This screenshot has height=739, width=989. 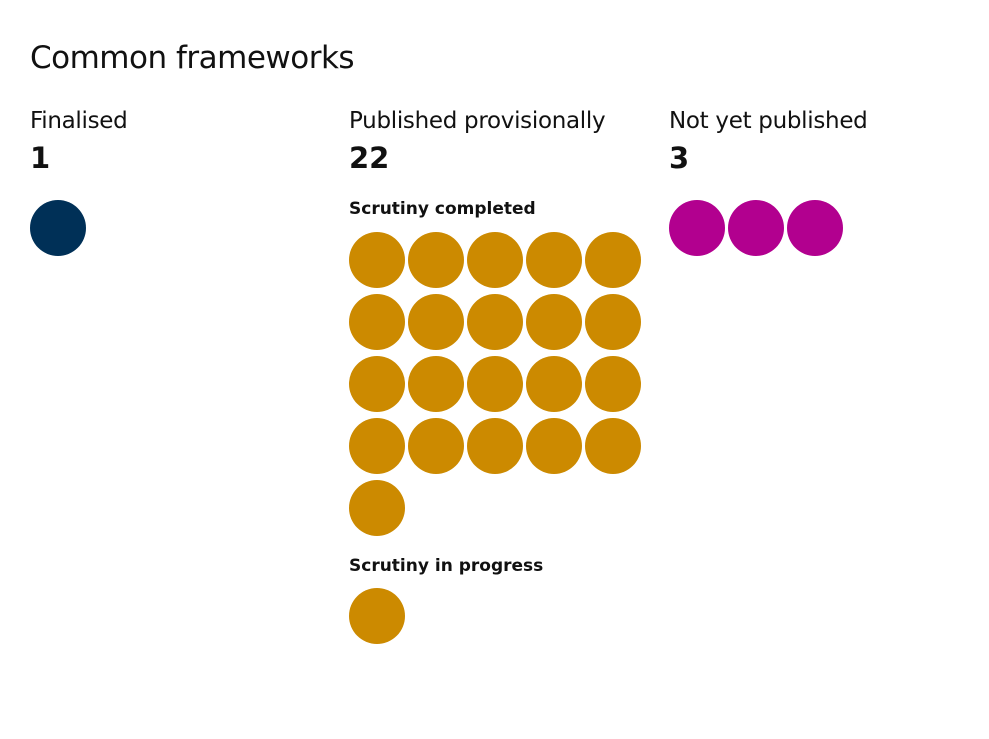 What do you see at coordinates (369, 158) in the screenshot?
I see `column-count-published-provisionally: 22` at bounding box center [369, 158].